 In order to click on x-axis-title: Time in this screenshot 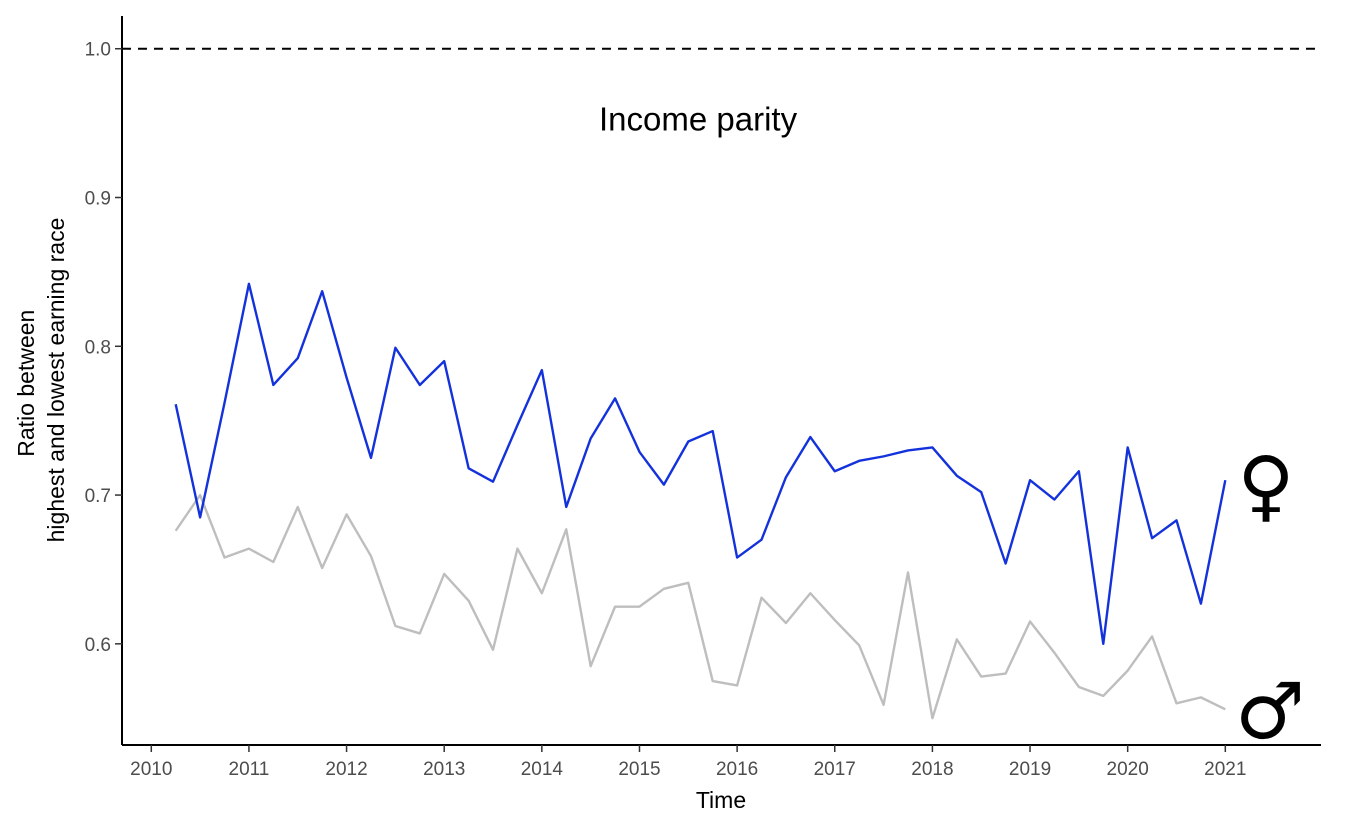, I will do `click(721, 800)`.